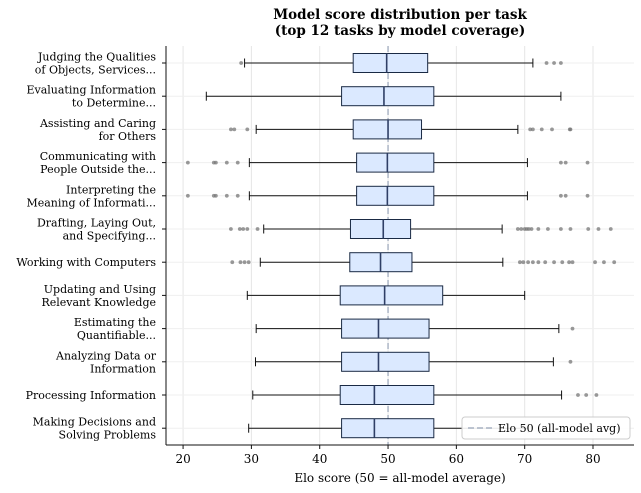 Image resolution: width=641 pixels, height=493 pixels. I want to click on category-label: Assisting and Caring, so click(97, 123).